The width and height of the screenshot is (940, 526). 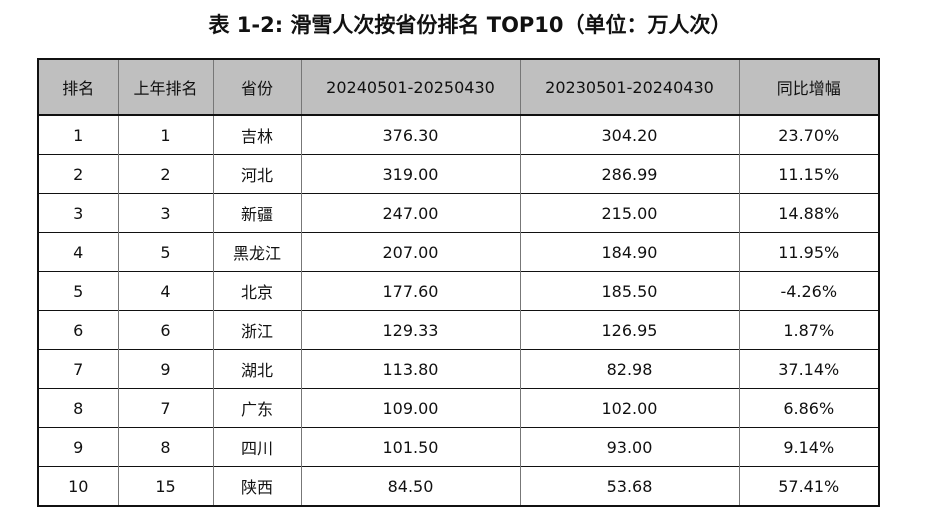 What do you see at coordinates (78, 486) in the screenshot?
I see `cell-rank: 10` at bounding box center [78, 486].